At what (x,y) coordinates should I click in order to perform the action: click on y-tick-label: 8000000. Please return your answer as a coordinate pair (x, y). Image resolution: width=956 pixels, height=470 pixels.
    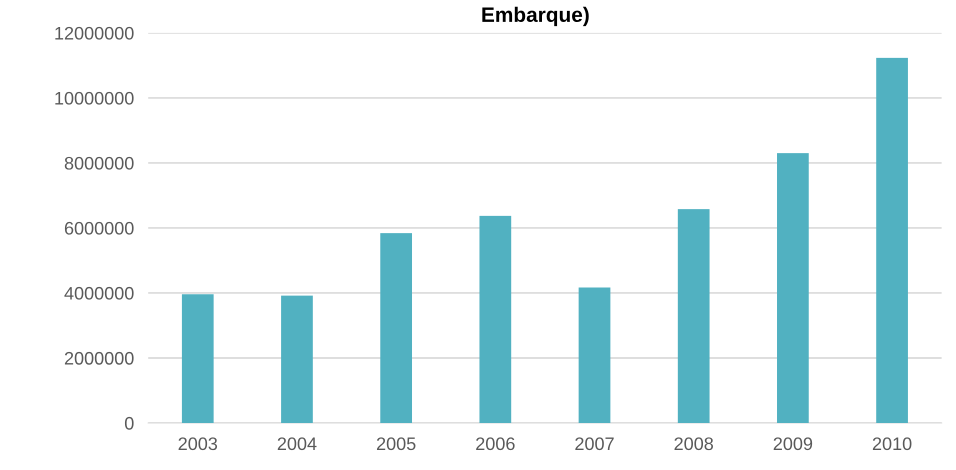
    Looking at the image, I should click on (99, 163).